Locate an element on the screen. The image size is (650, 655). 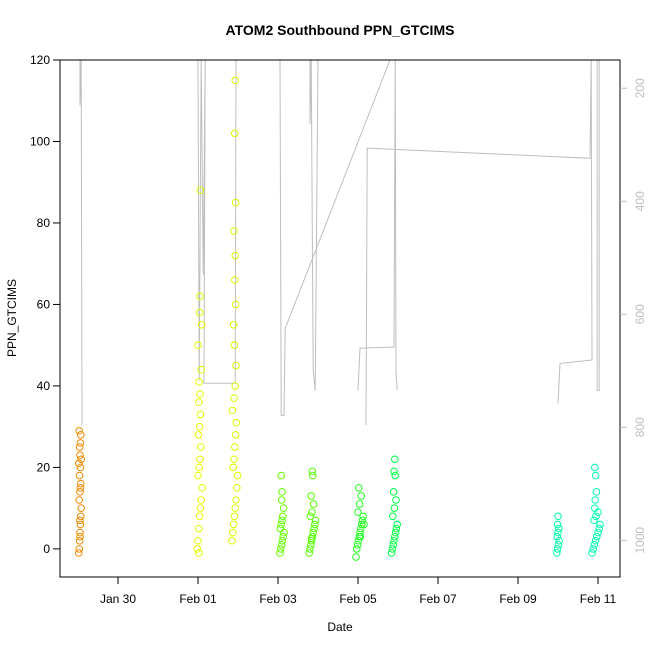
x-tick-label: Feb 03 is located at coordinates (278, 599).